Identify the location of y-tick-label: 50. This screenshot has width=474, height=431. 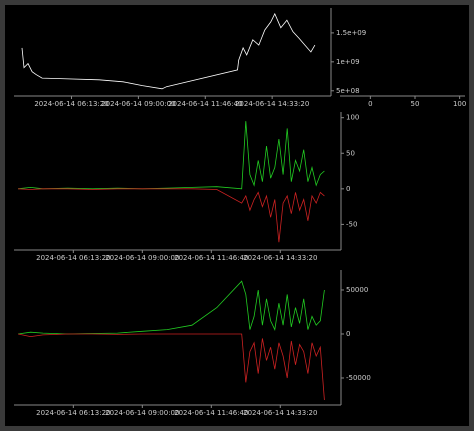
(350, 153).